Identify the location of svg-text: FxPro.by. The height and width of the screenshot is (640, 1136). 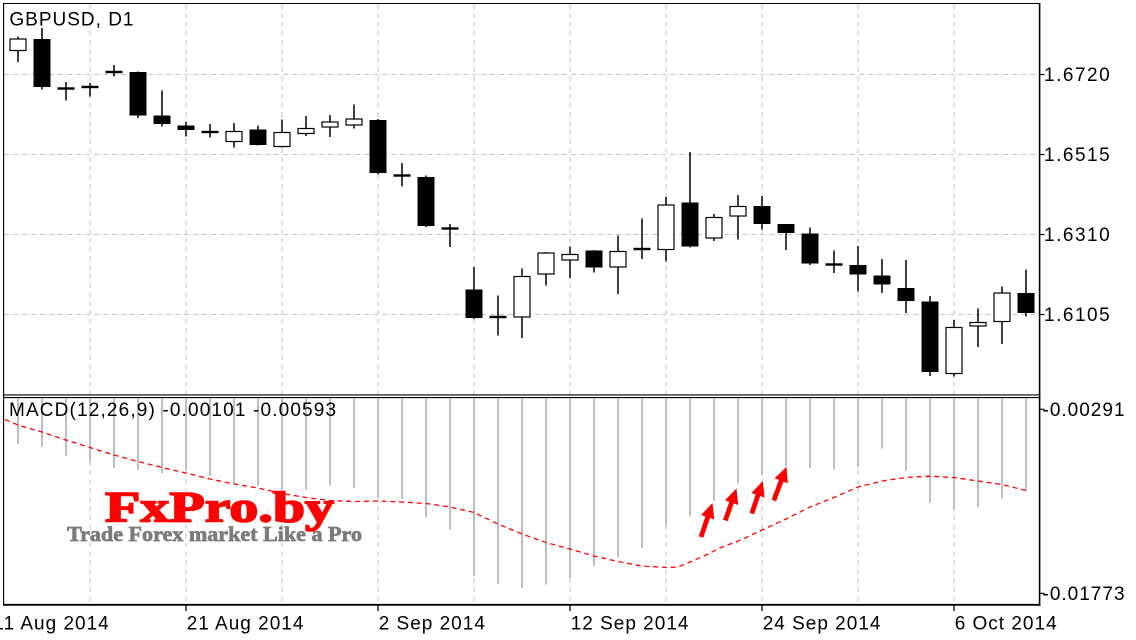
(220, 508).